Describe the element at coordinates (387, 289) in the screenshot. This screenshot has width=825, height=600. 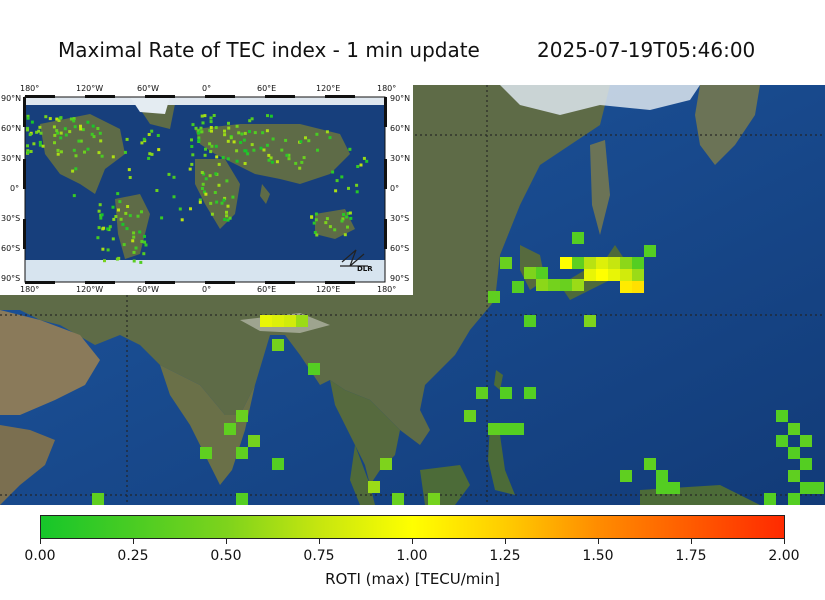
I see `inset-lon-bottom-6: 180°` at that location.